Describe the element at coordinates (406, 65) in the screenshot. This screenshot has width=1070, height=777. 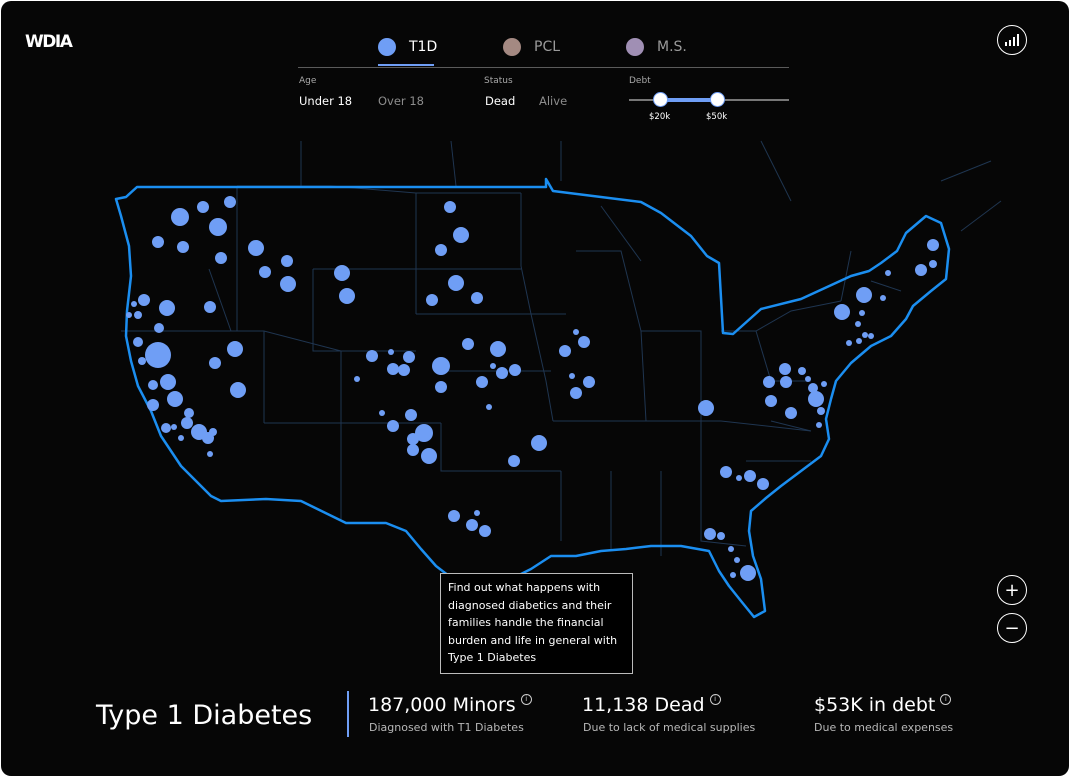
I see `active-tab-indicator` at that location.